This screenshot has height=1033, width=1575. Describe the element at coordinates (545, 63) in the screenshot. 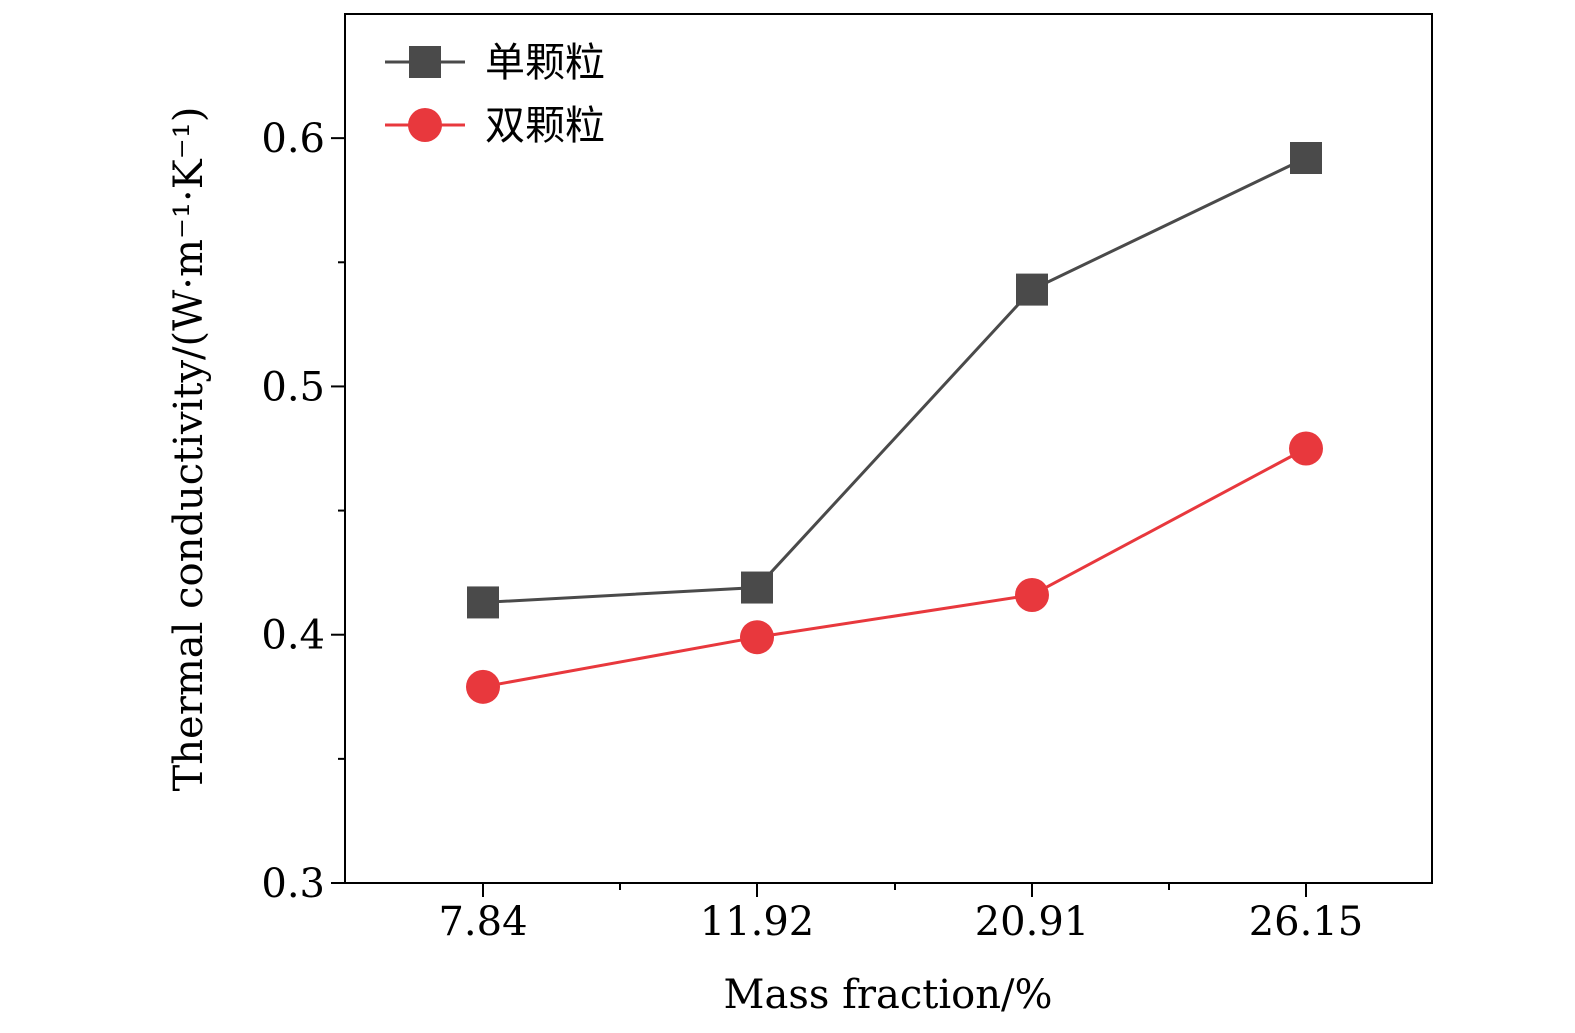

I see `legend-label-single: 单颗粒` at that location.